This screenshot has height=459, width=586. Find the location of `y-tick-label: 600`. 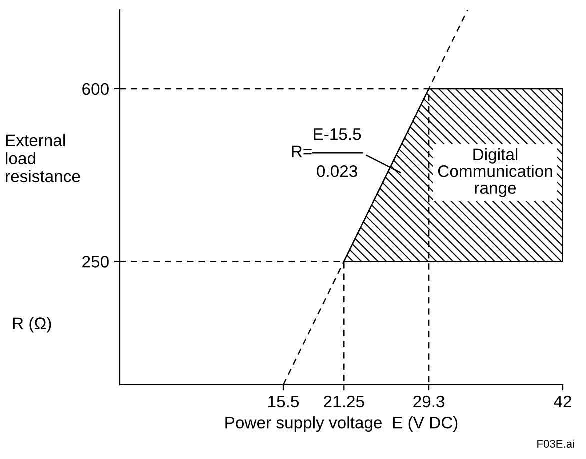

y-tick-label: 600 is located at coordinates (95, 89).